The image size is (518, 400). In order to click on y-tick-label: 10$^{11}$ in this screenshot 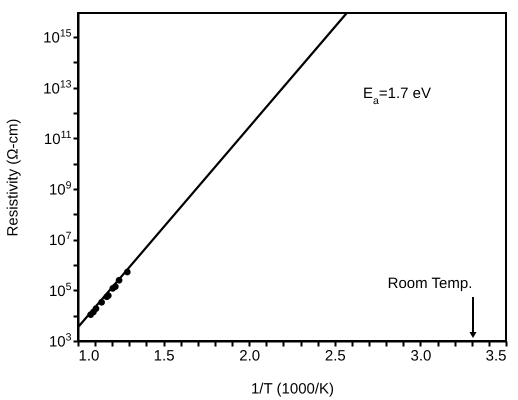, I will do `click(58, 138)`.